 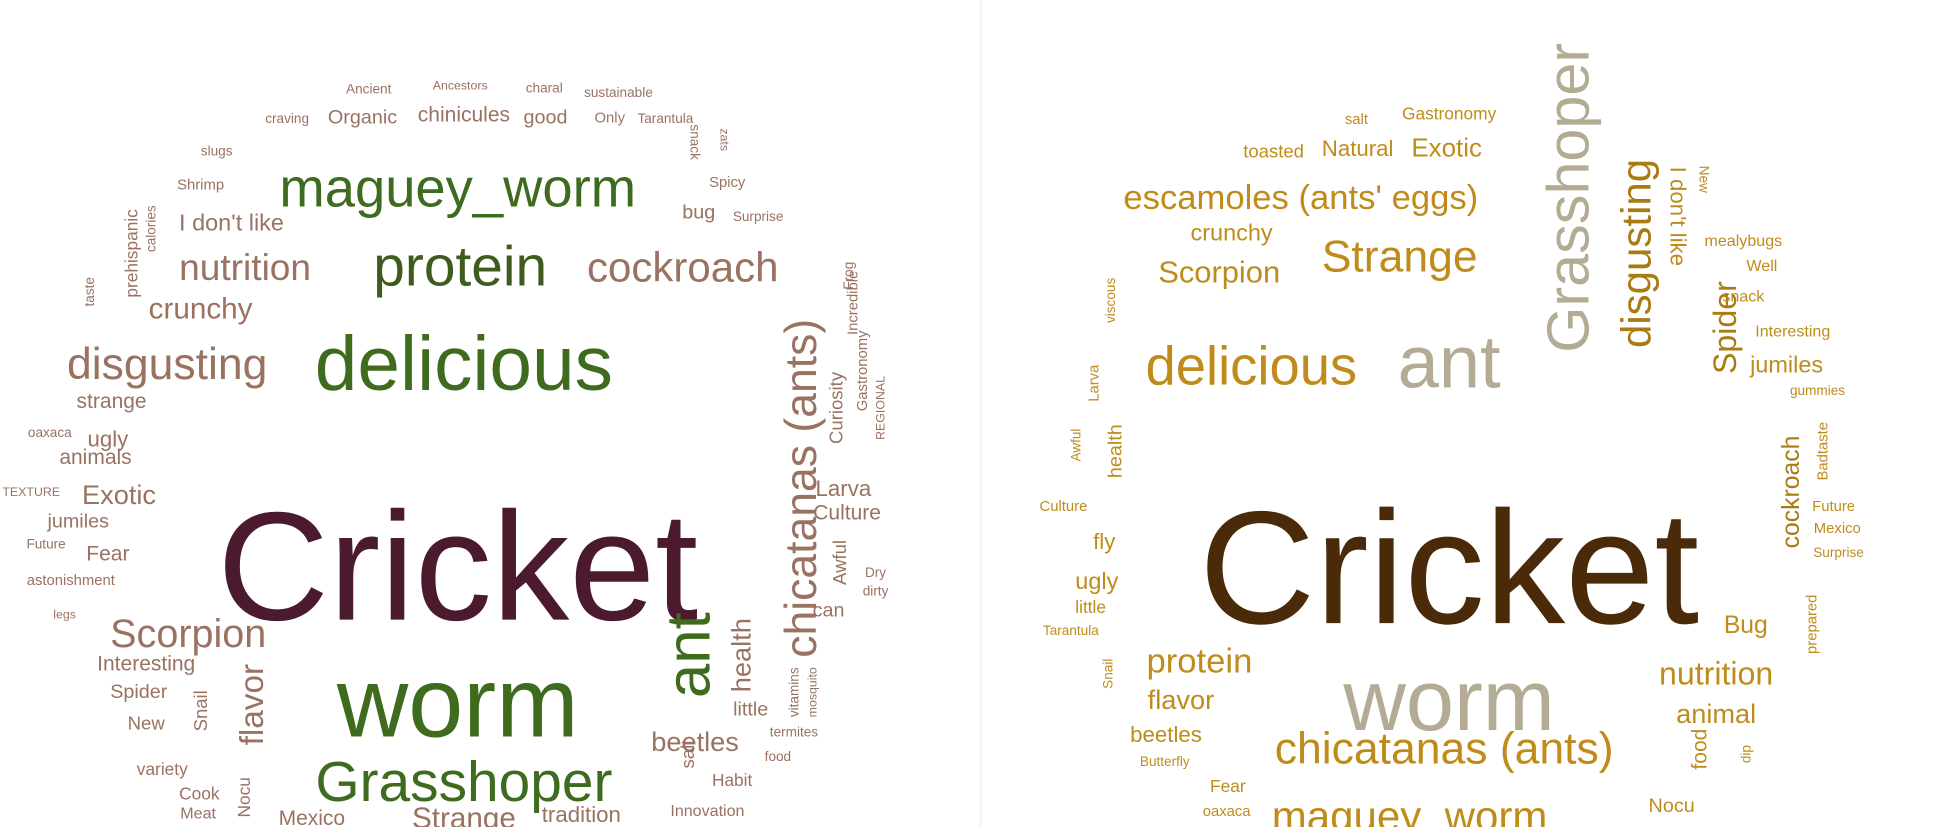 What do you see at coordinates (71, 581) in the screenshot?
I see `word: astonishment` at bounding box center [71, 581].